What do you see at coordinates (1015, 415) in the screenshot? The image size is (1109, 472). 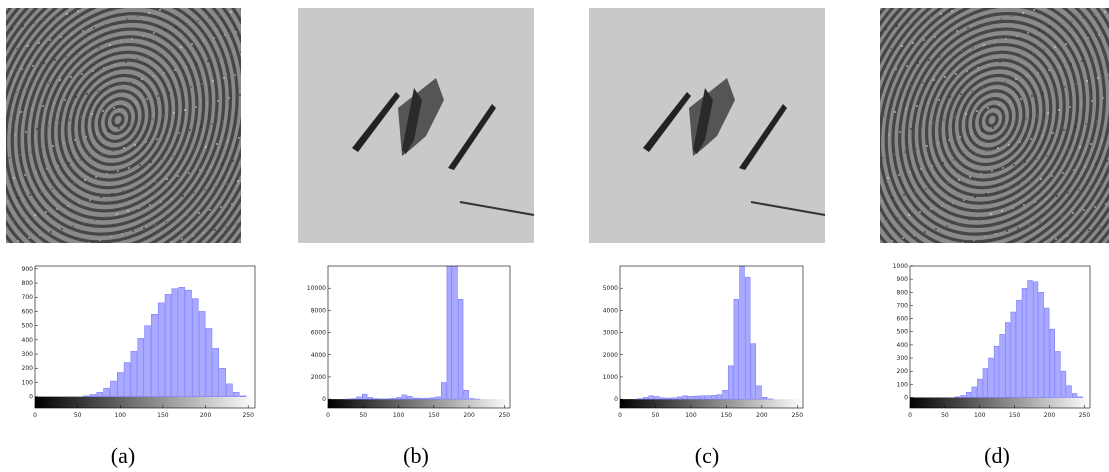 I see `x-tick-label: 150` at bounding box center [1015, 415].